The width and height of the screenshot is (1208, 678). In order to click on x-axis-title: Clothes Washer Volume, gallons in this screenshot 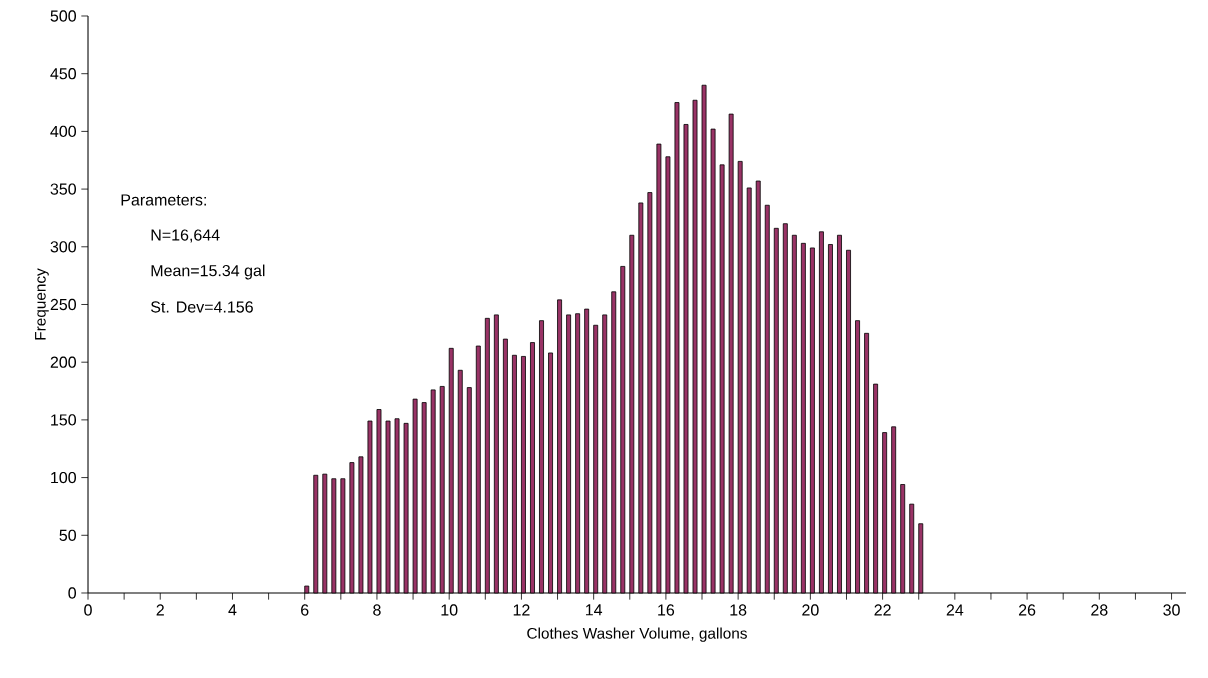, I will do `click(637, 634)`.